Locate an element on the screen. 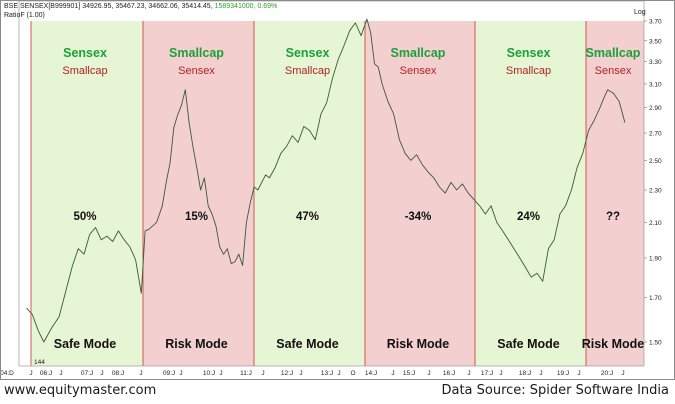 This screenshot has width=675, height=404. y-tick-label-2: 3.50 is located at coordinates (655, 41).